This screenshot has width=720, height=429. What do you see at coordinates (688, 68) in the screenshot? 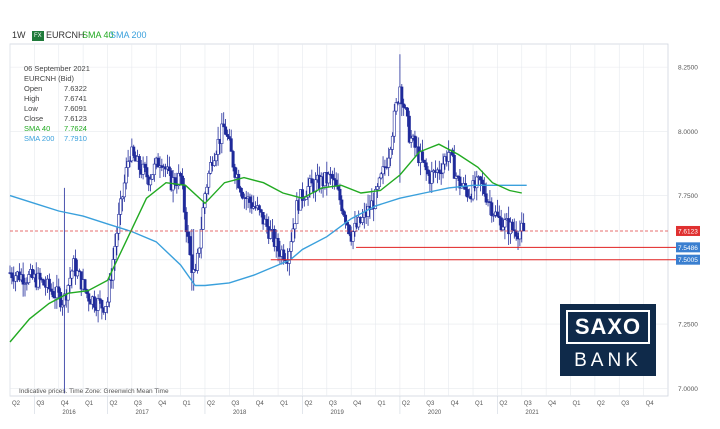
I see `y-tick-label: 8.2500` at bounding box center [688, 68].